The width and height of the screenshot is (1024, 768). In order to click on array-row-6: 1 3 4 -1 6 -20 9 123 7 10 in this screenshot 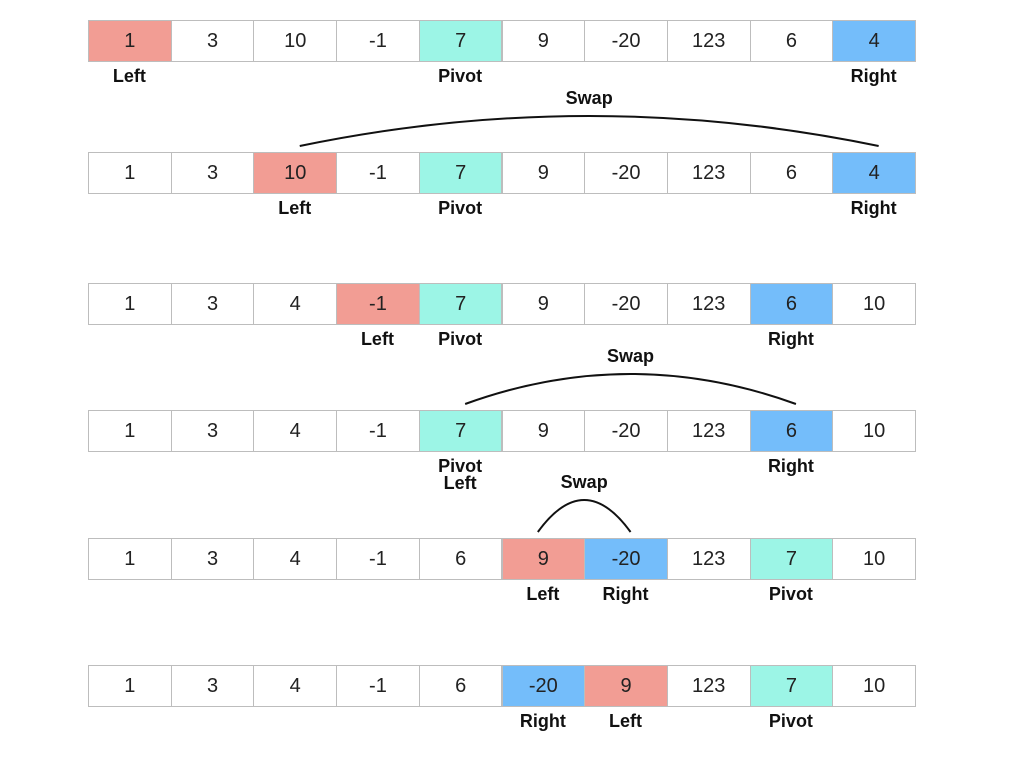, I will do `click(502, 686)`.